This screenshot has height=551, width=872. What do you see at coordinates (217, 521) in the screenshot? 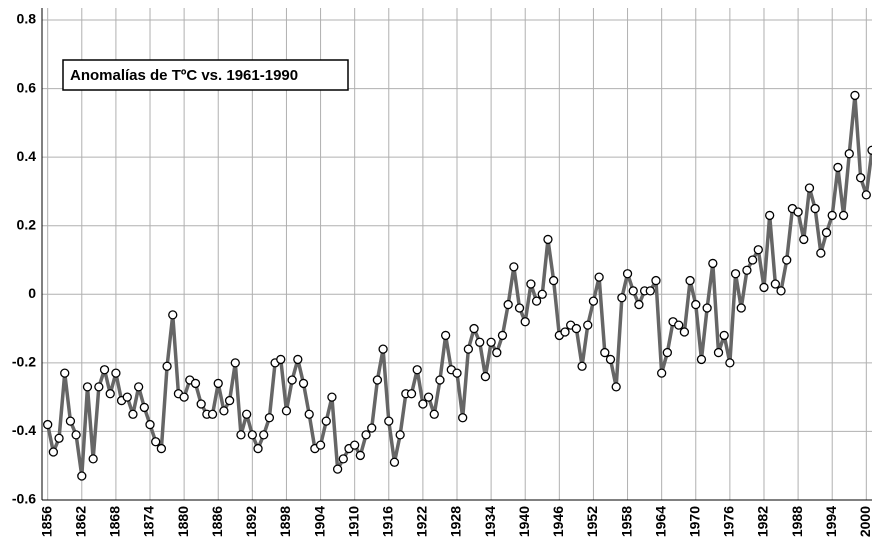
I see `x-tick-label: 1886` at bounding box center [217, 521].